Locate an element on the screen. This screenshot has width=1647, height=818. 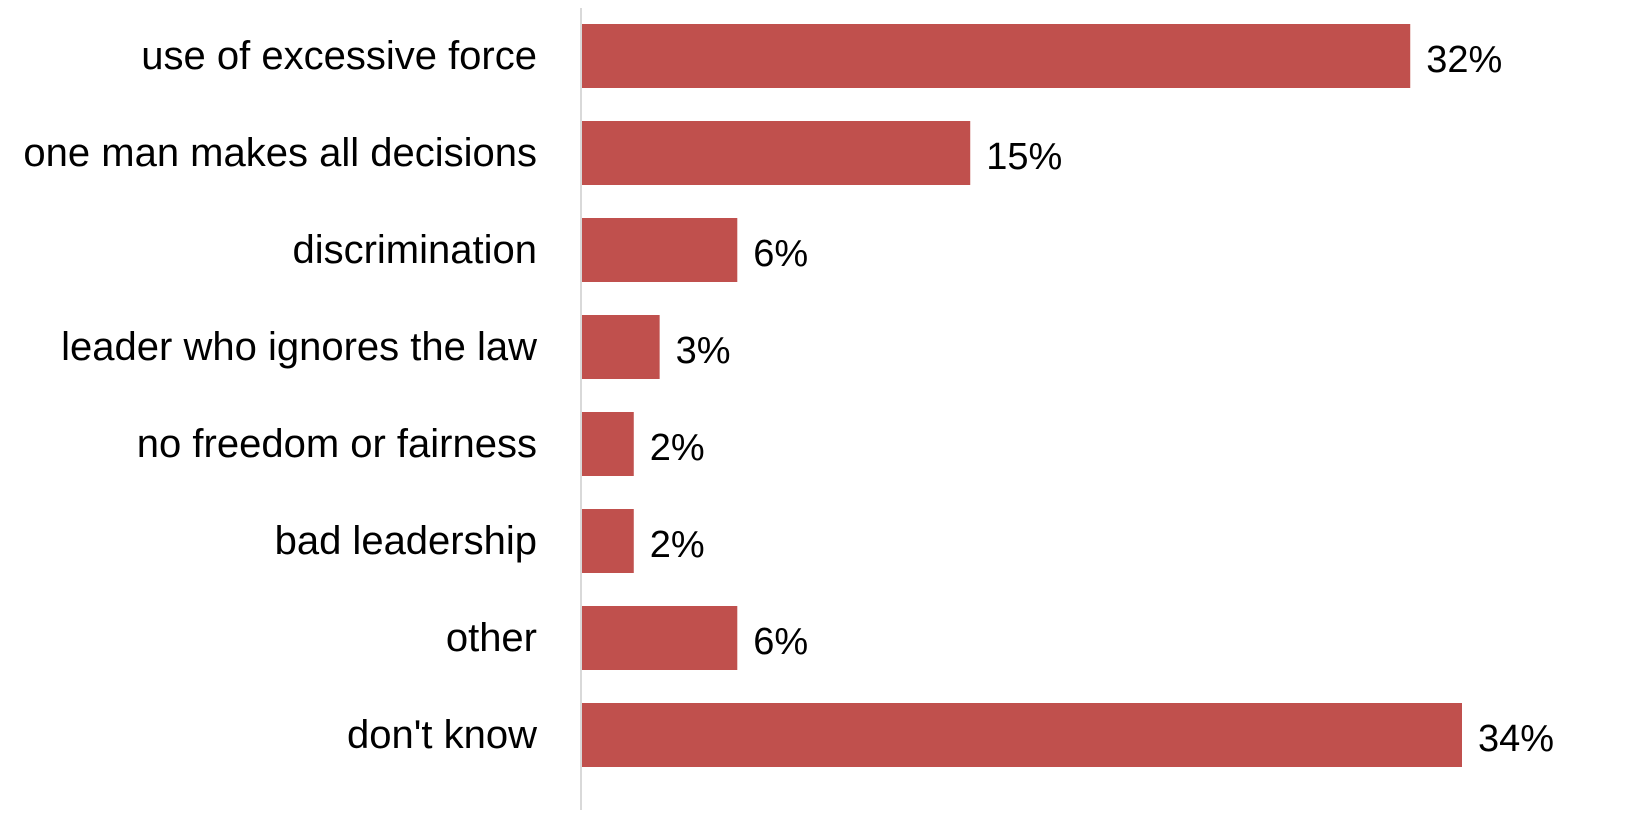
category-label: other is located at coordinates (491, 638).